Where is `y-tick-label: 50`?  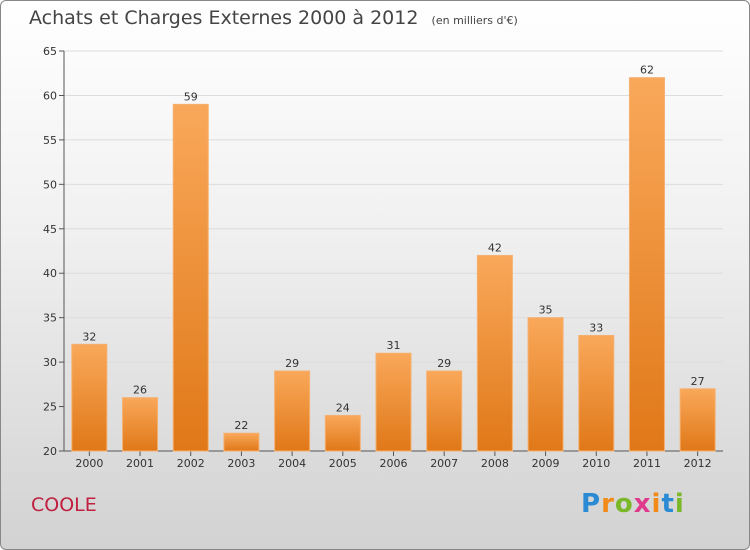
y-tick-label: 50 is located at coordinates (50, 184).